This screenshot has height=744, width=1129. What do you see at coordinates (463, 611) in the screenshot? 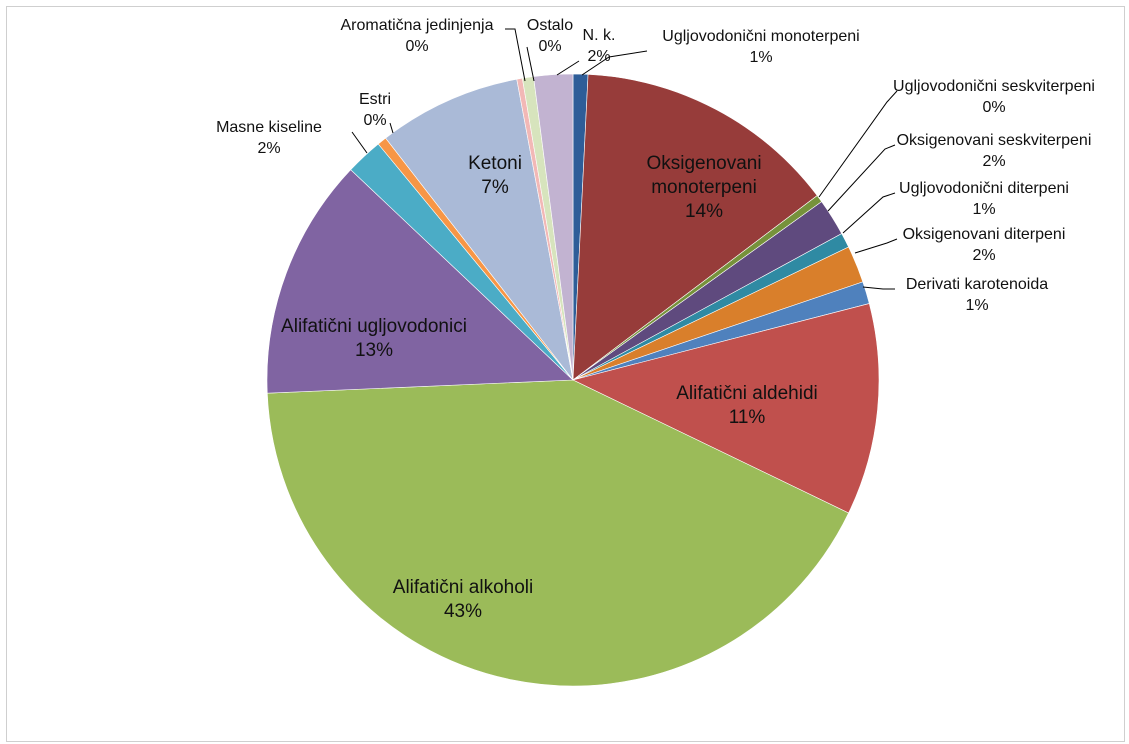
I see `slice-value-alifaticni-alkoholi: 43%` at bounding box center [463, 611].